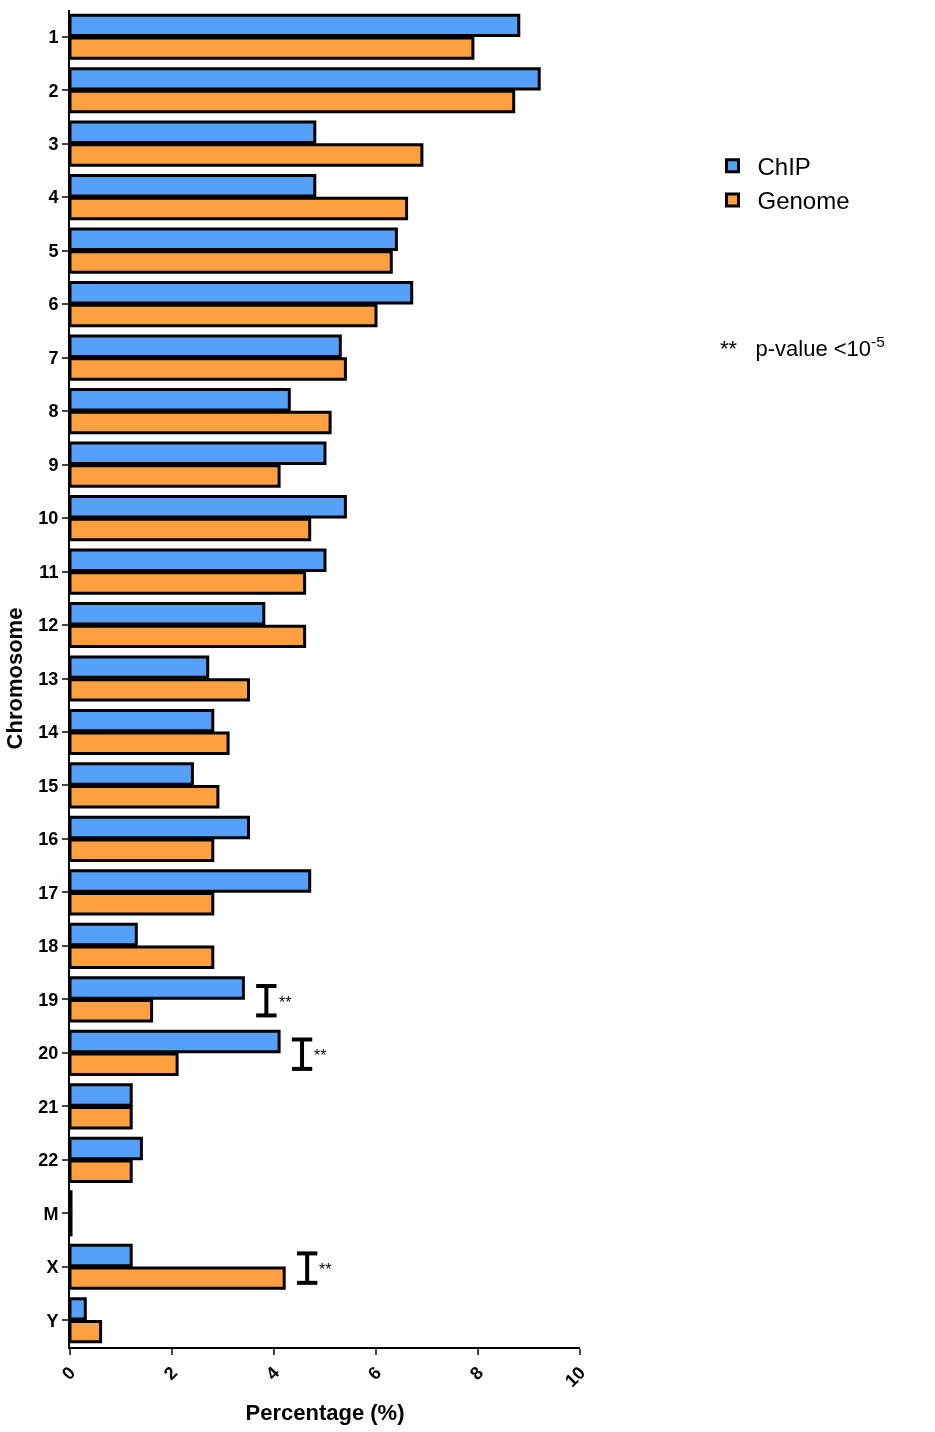  I want to click on x-tick-label: 4, so click(272, 1373).